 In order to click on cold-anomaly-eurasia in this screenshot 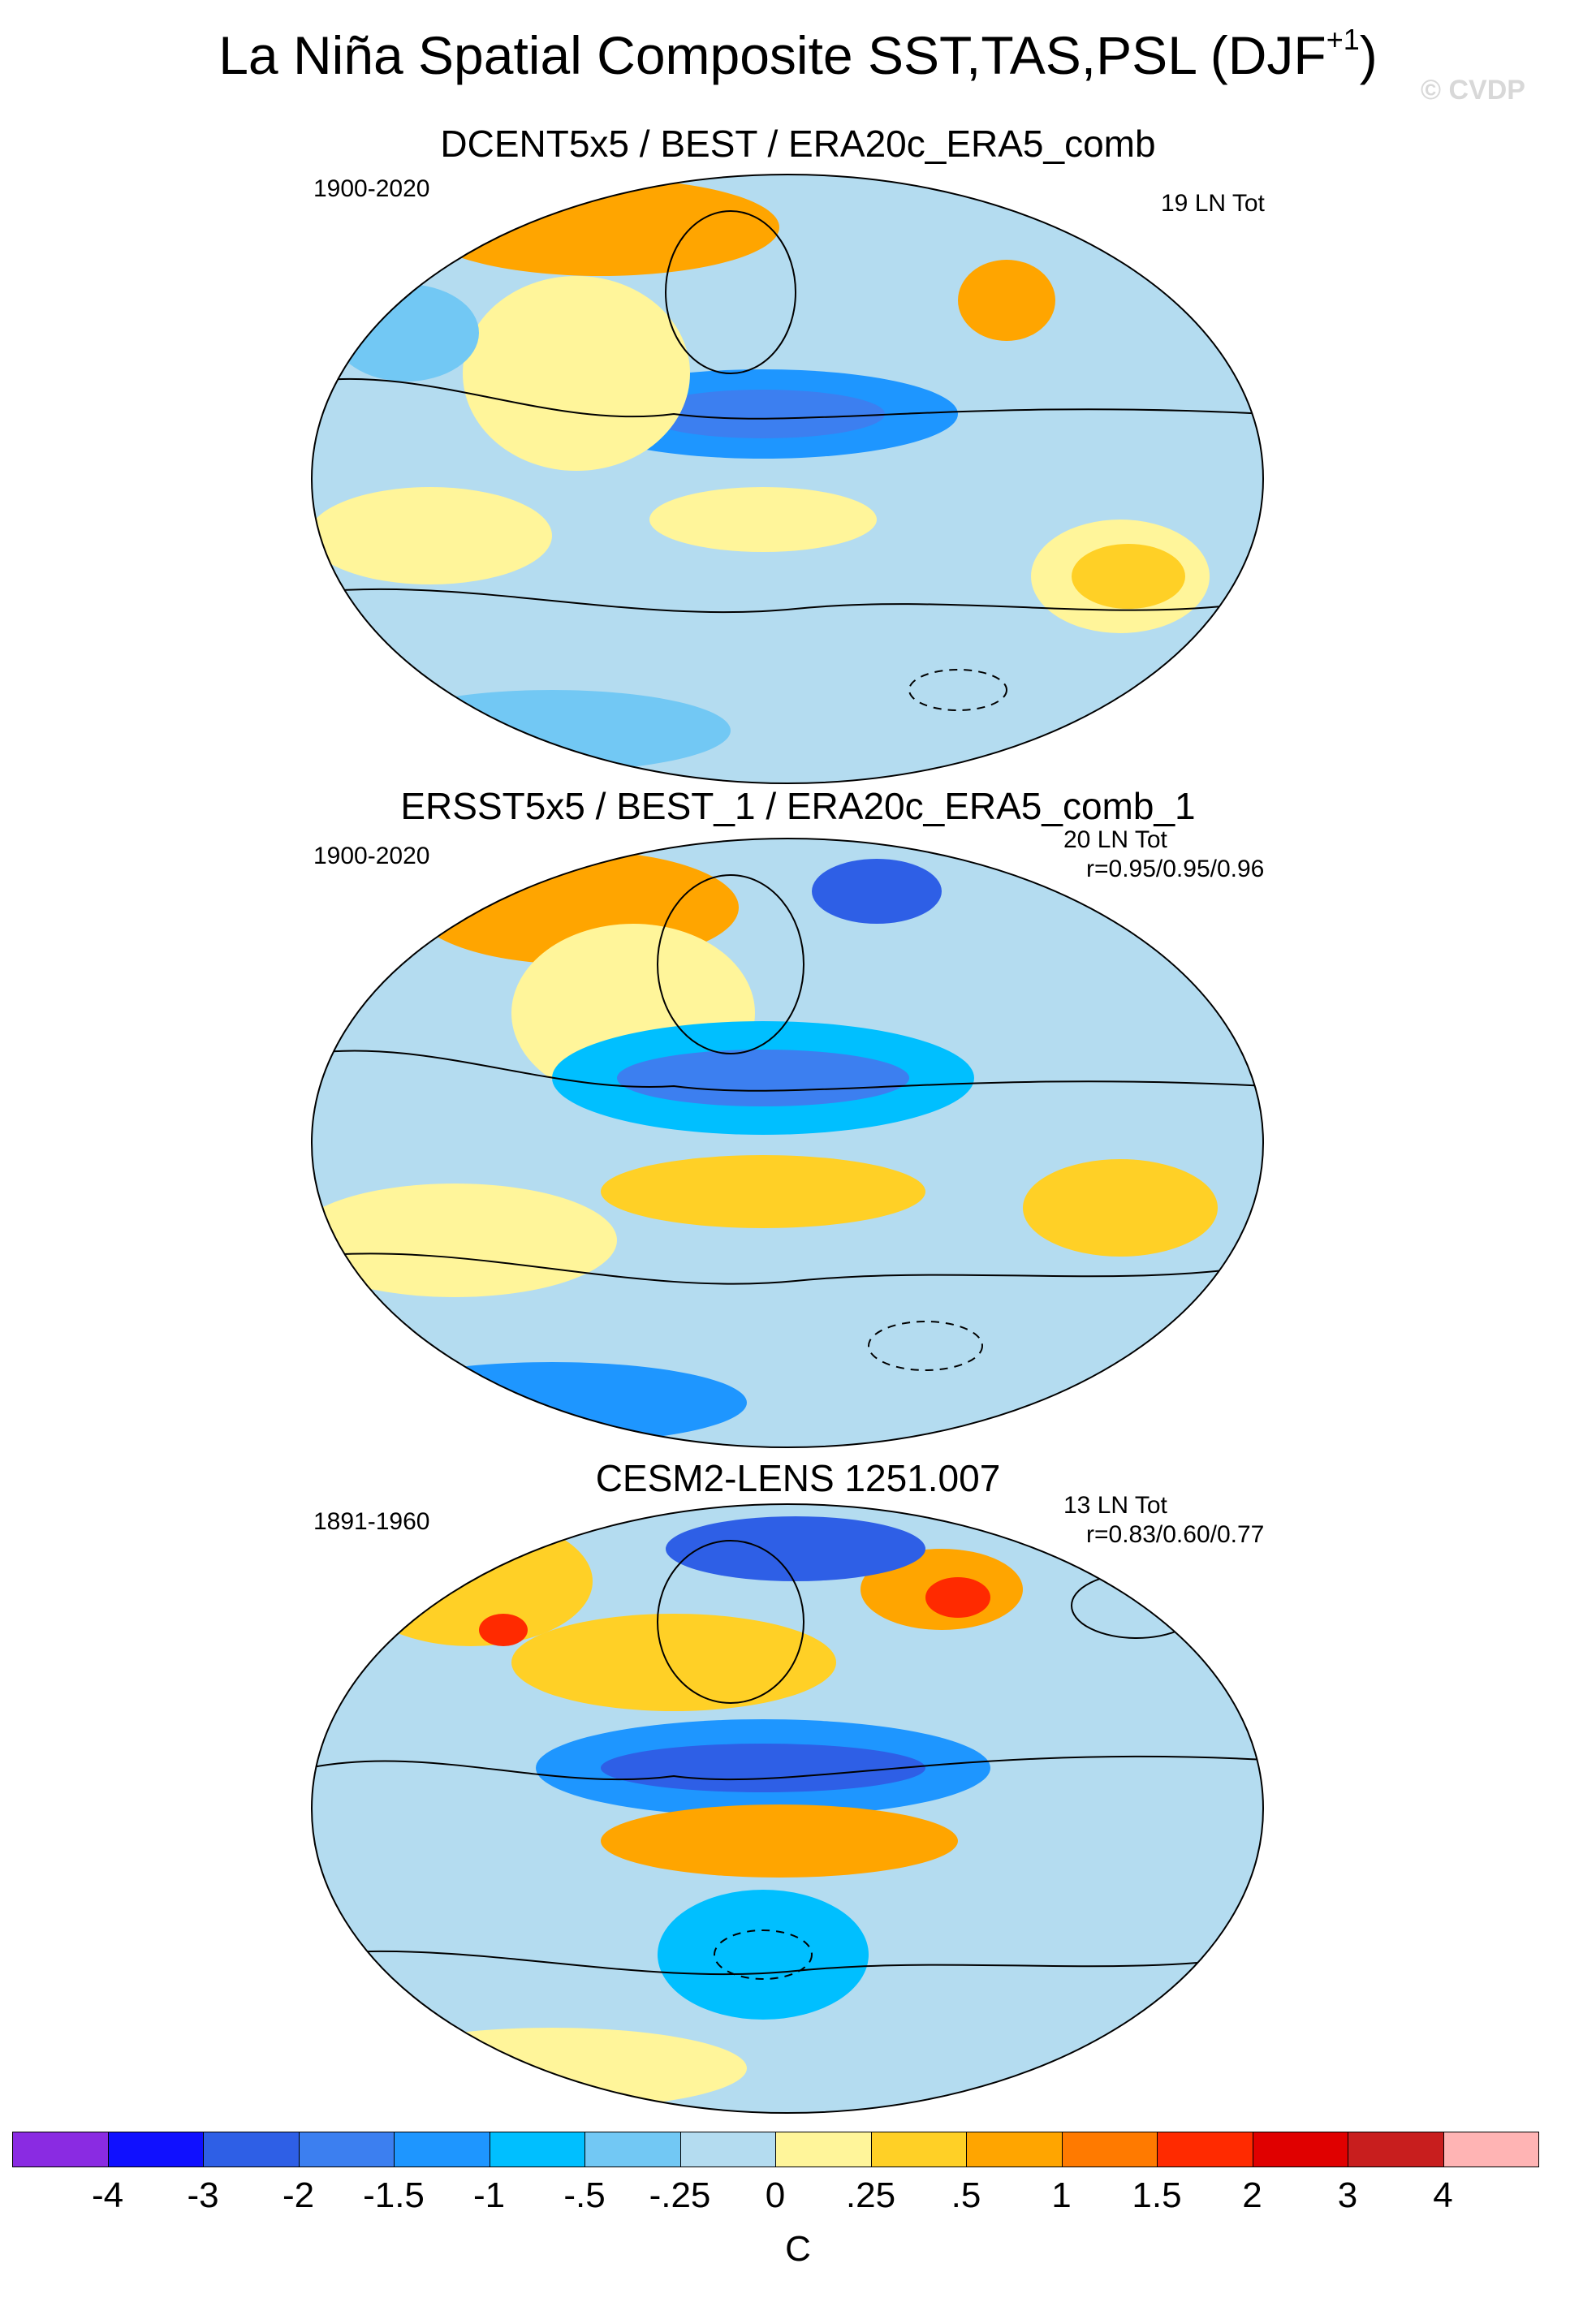, I will do `click(406, 333)`.